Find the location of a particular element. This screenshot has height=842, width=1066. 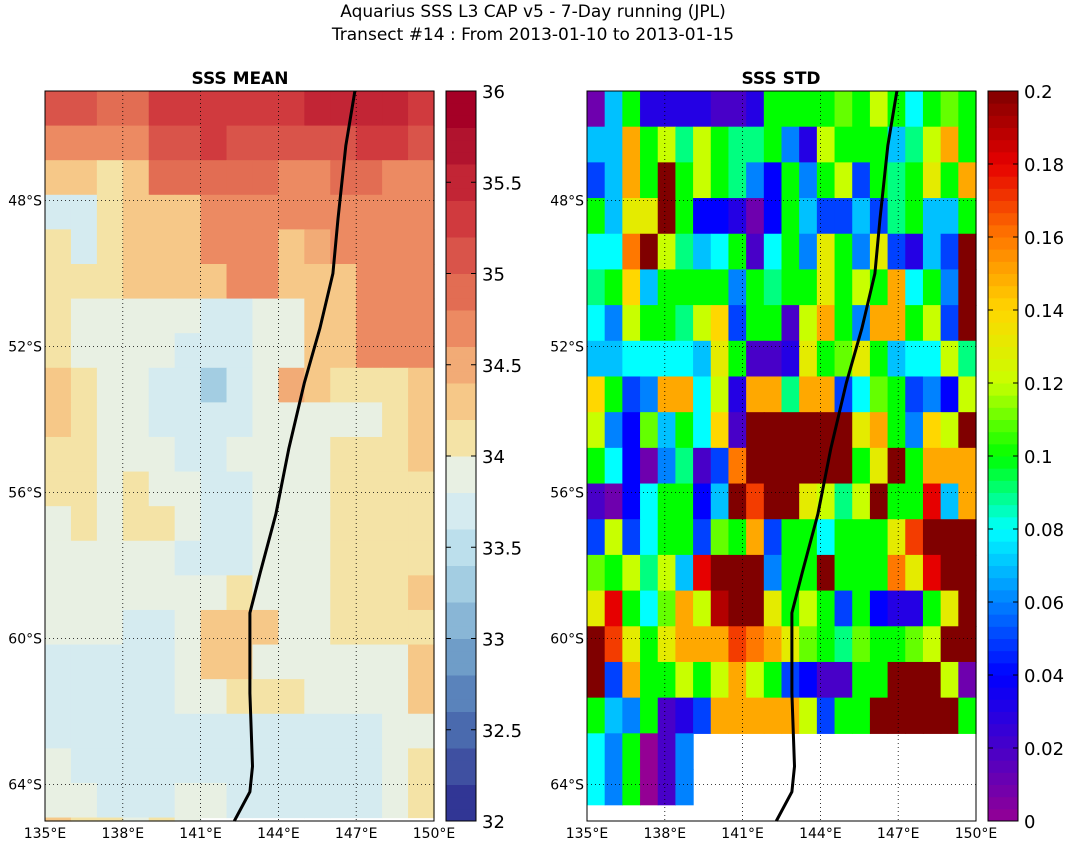

colorbar-tick-label: 33.5 is located at coordinates (502, 548).